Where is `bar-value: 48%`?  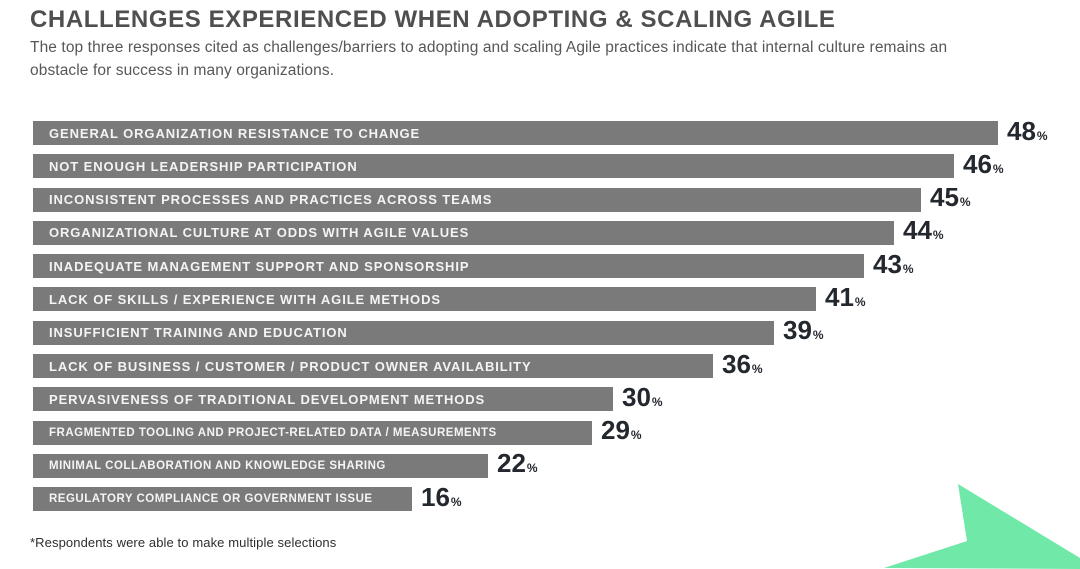
bar-value: 48% is located at coordinates (1027, 130).